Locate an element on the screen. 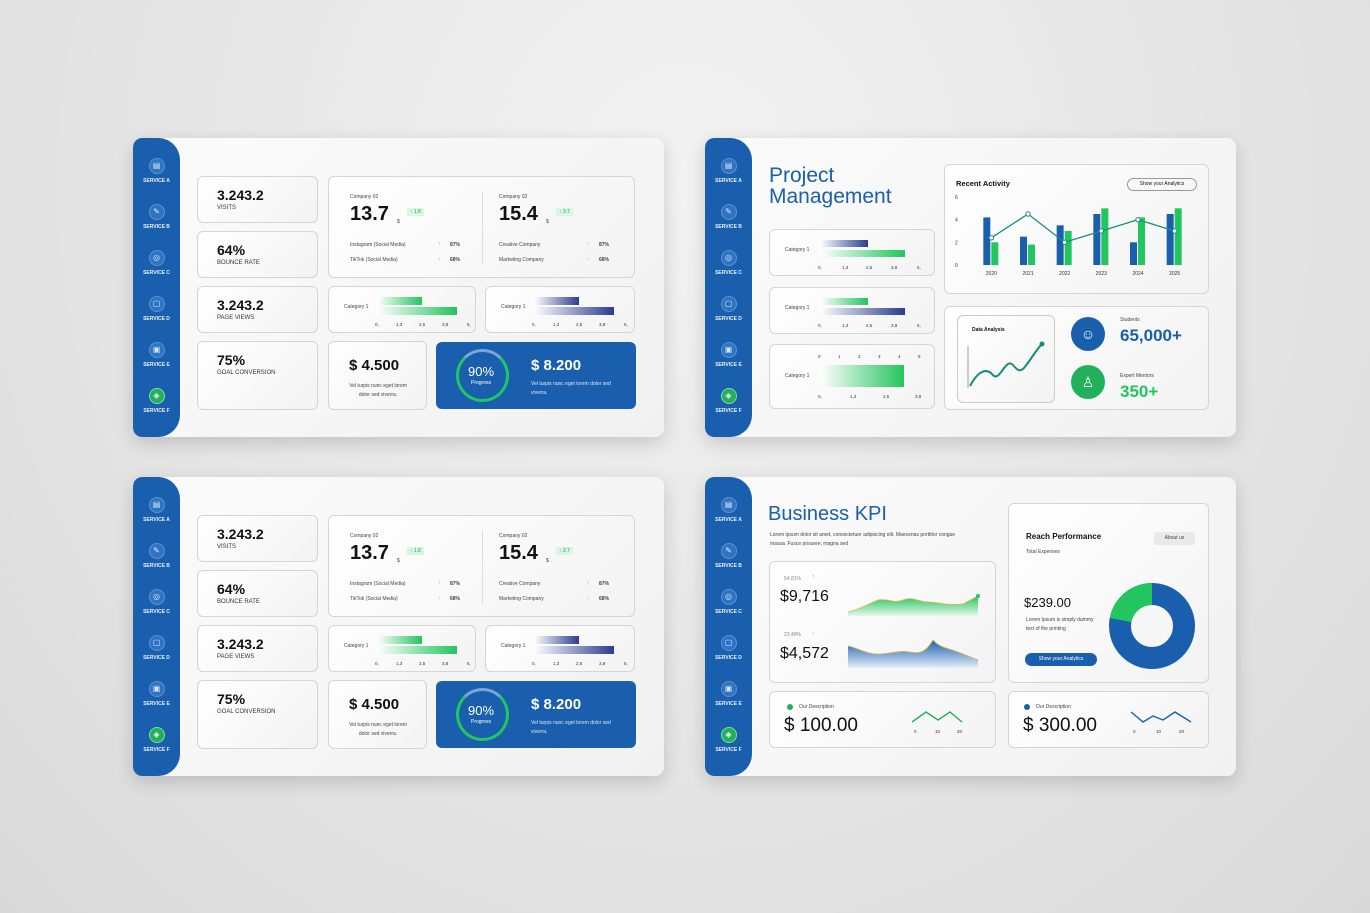 The width and height of the screenshot is (1370, 913). recent-activity-chart: 0 2 4 6 2020 2021 2022 2023 2024 2025 is located at coordinates (1068, 236).